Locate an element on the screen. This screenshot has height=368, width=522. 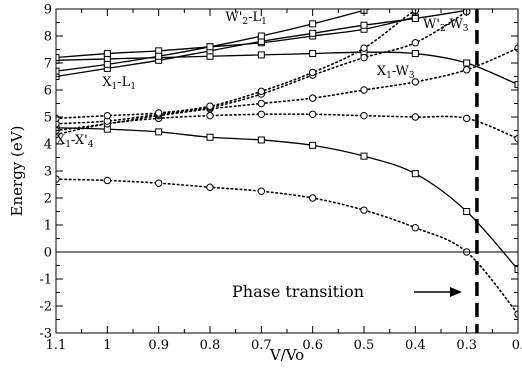
x-tick-label: 0.4 is located at coordinates (415, 345).